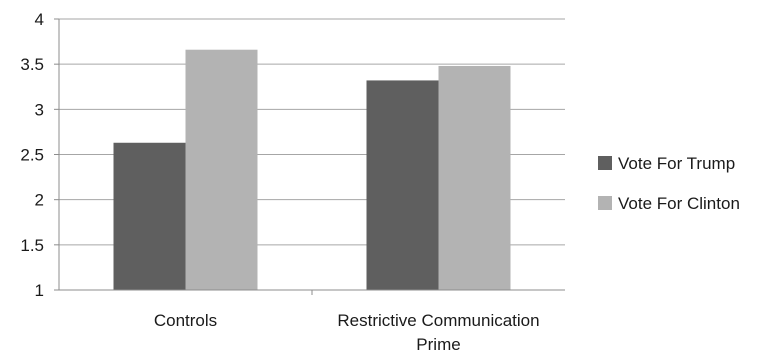 This screenshot has width=761, height=352. What do you see at coordinates (438, 320) in the screenshot?
I see `category-label: Restrictive Communication` at bounding box center [438, 320].